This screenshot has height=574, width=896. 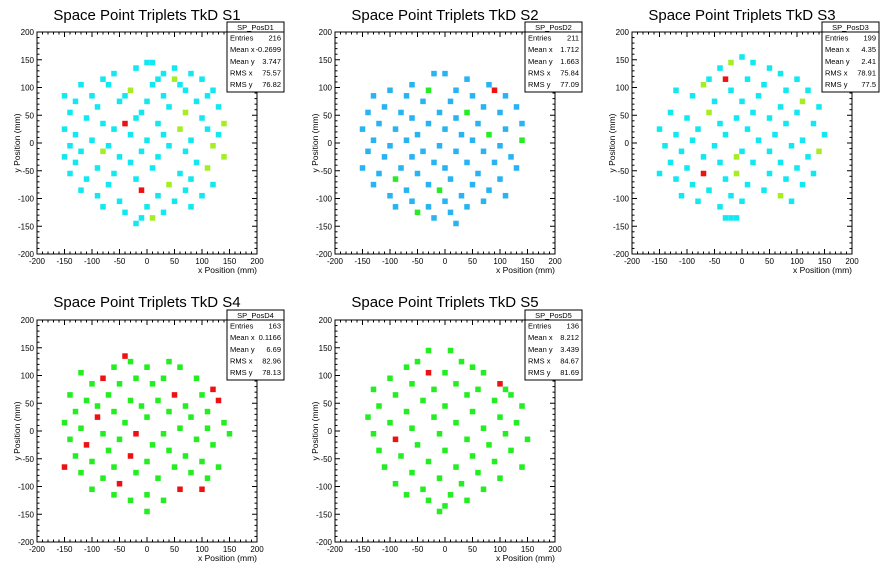 What do you see at coordinates (528, 549) in the screenshot?
I see `x-tick-label: 150` at bounding box center [528, 549].